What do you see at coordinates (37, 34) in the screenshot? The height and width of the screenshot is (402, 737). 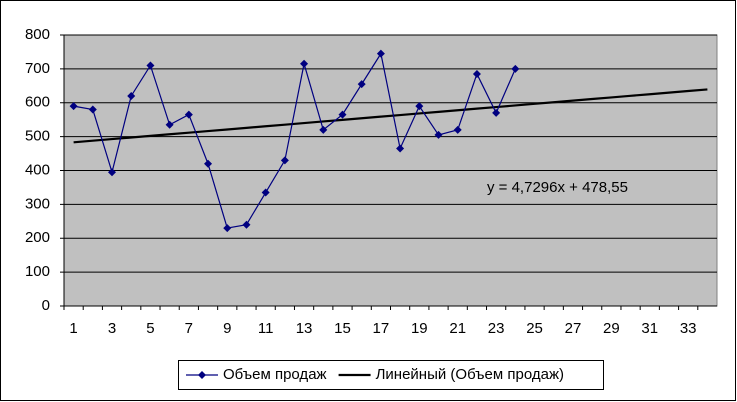 I see `y-tick-label: 800` at bounding box center [37, 34].